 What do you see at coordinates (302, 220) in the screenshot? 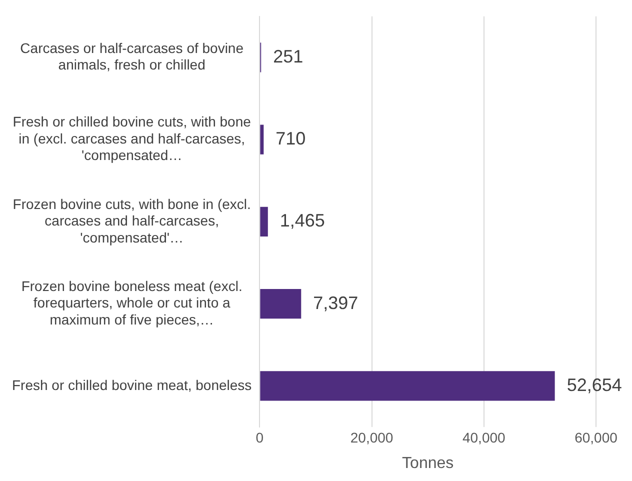
I see `data-label: 1,465` at bounding box center [302, 220].